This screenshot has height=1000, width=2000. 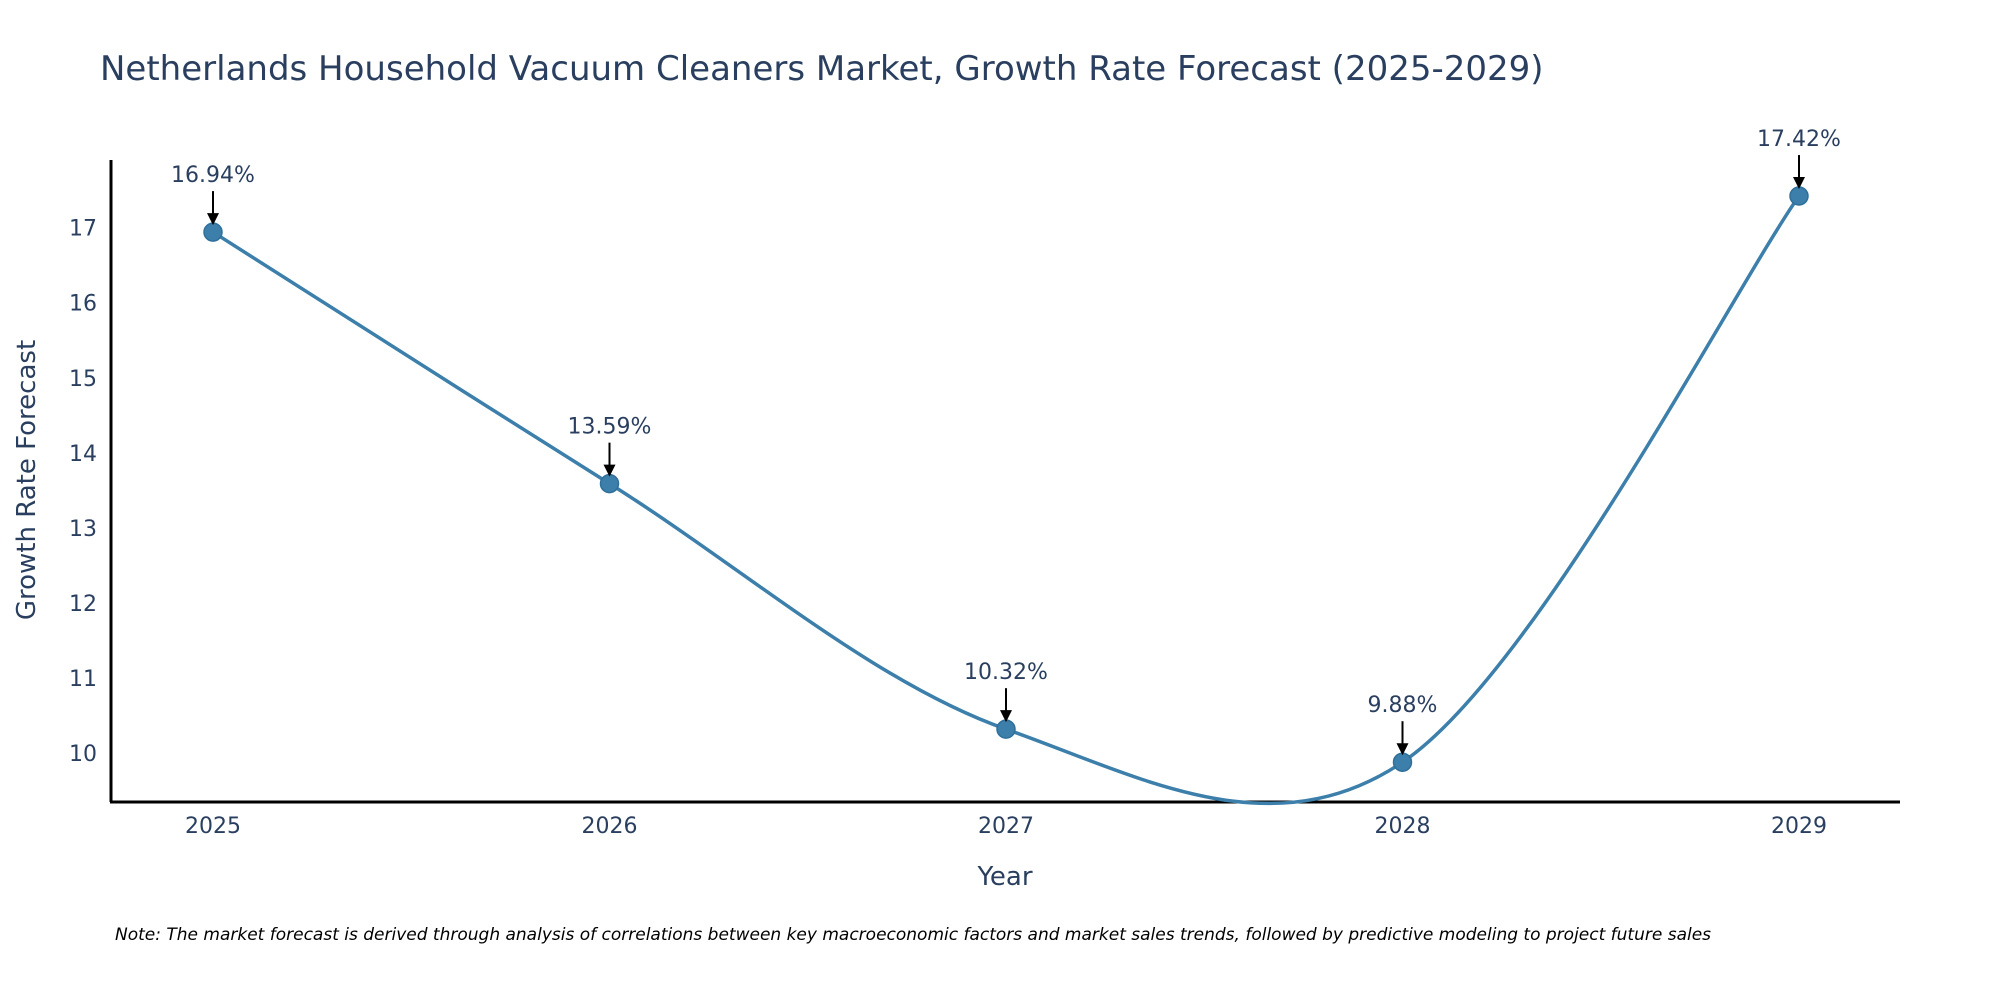 What do you see at coordinates (83, 679) in the screenshot?
I see `y-tick-label: 11` at bounding box center [83, 679].